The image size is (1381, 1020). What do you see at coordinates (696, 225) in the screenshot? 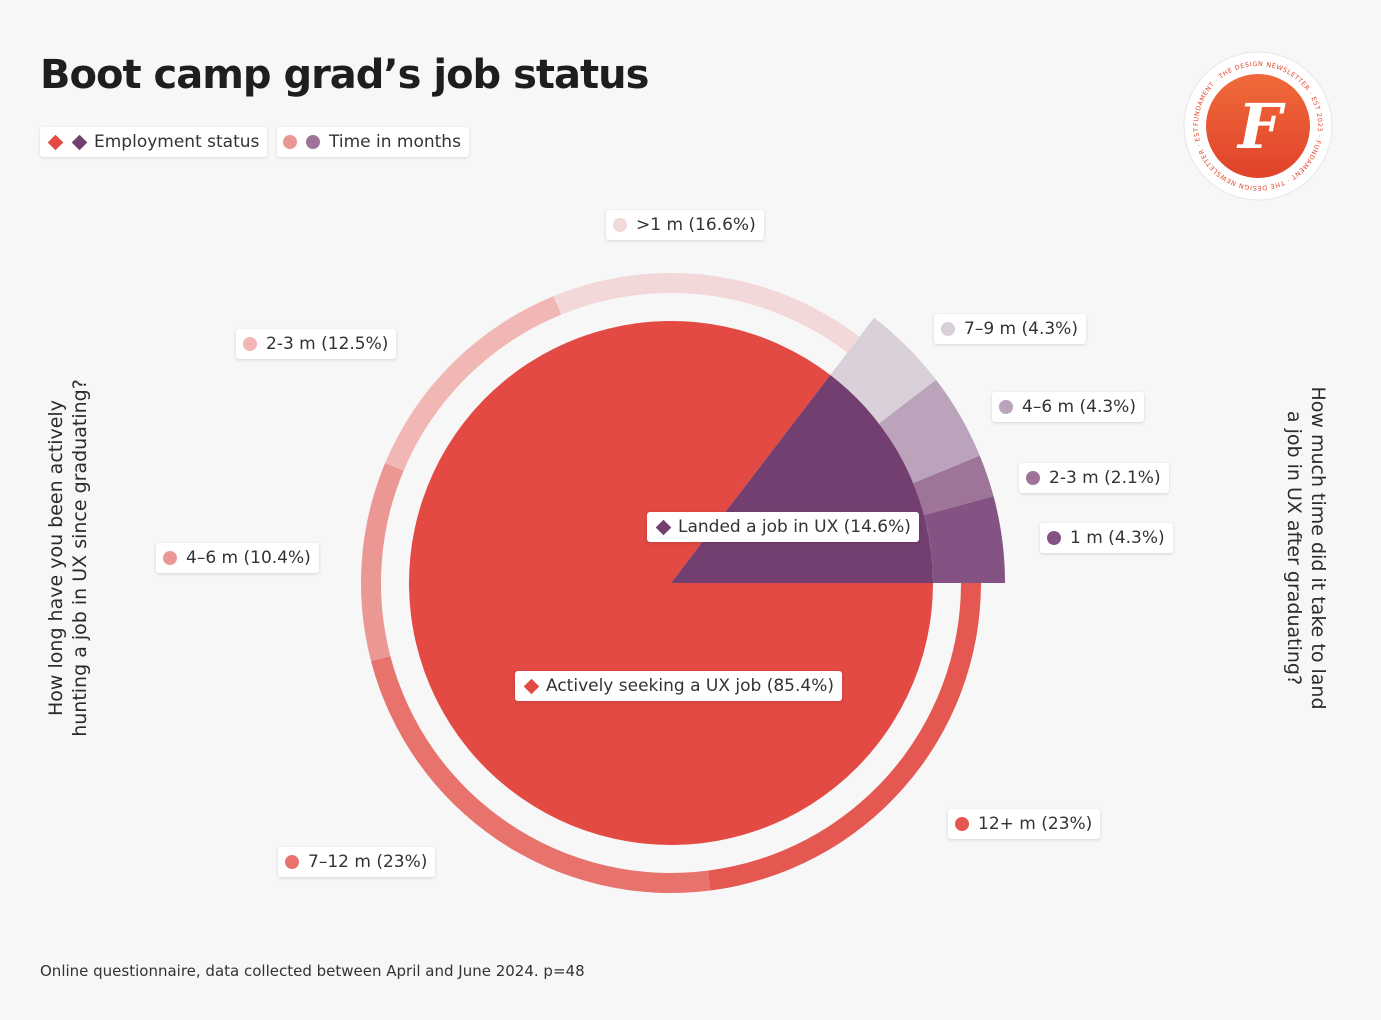
I see `label-seeking-lt1-text: >1 m (16.6%)` at bounding box center [696, 225].